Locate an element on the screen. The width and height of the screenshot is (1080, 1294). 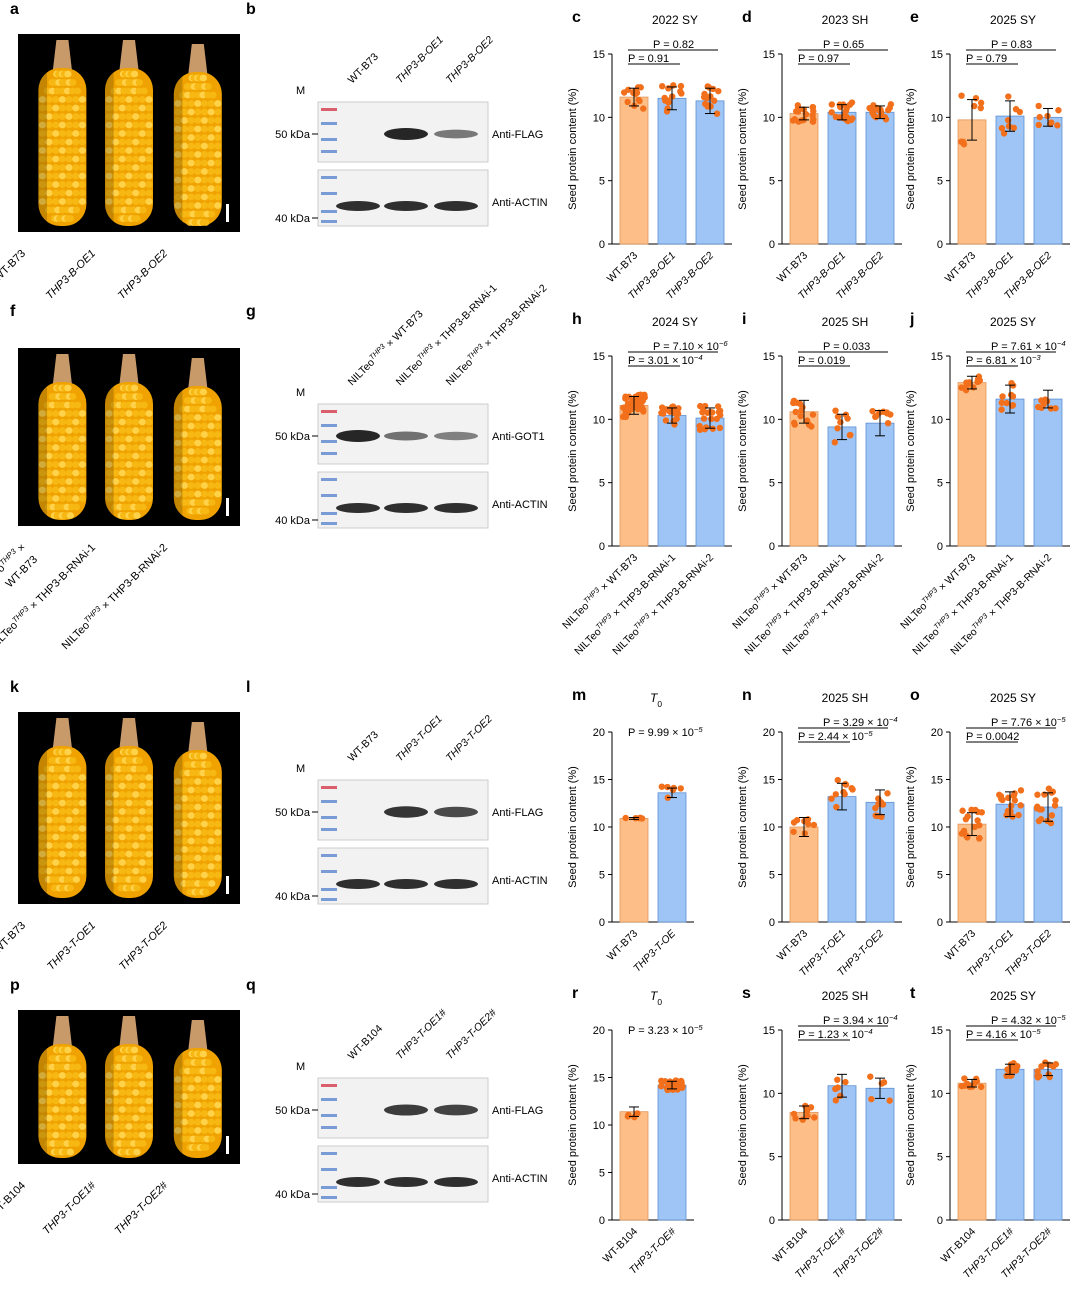
photo-labels: WT-B73 THP3-B-OE1 THP3-B-OE2 is located at coordinates (85, 275).